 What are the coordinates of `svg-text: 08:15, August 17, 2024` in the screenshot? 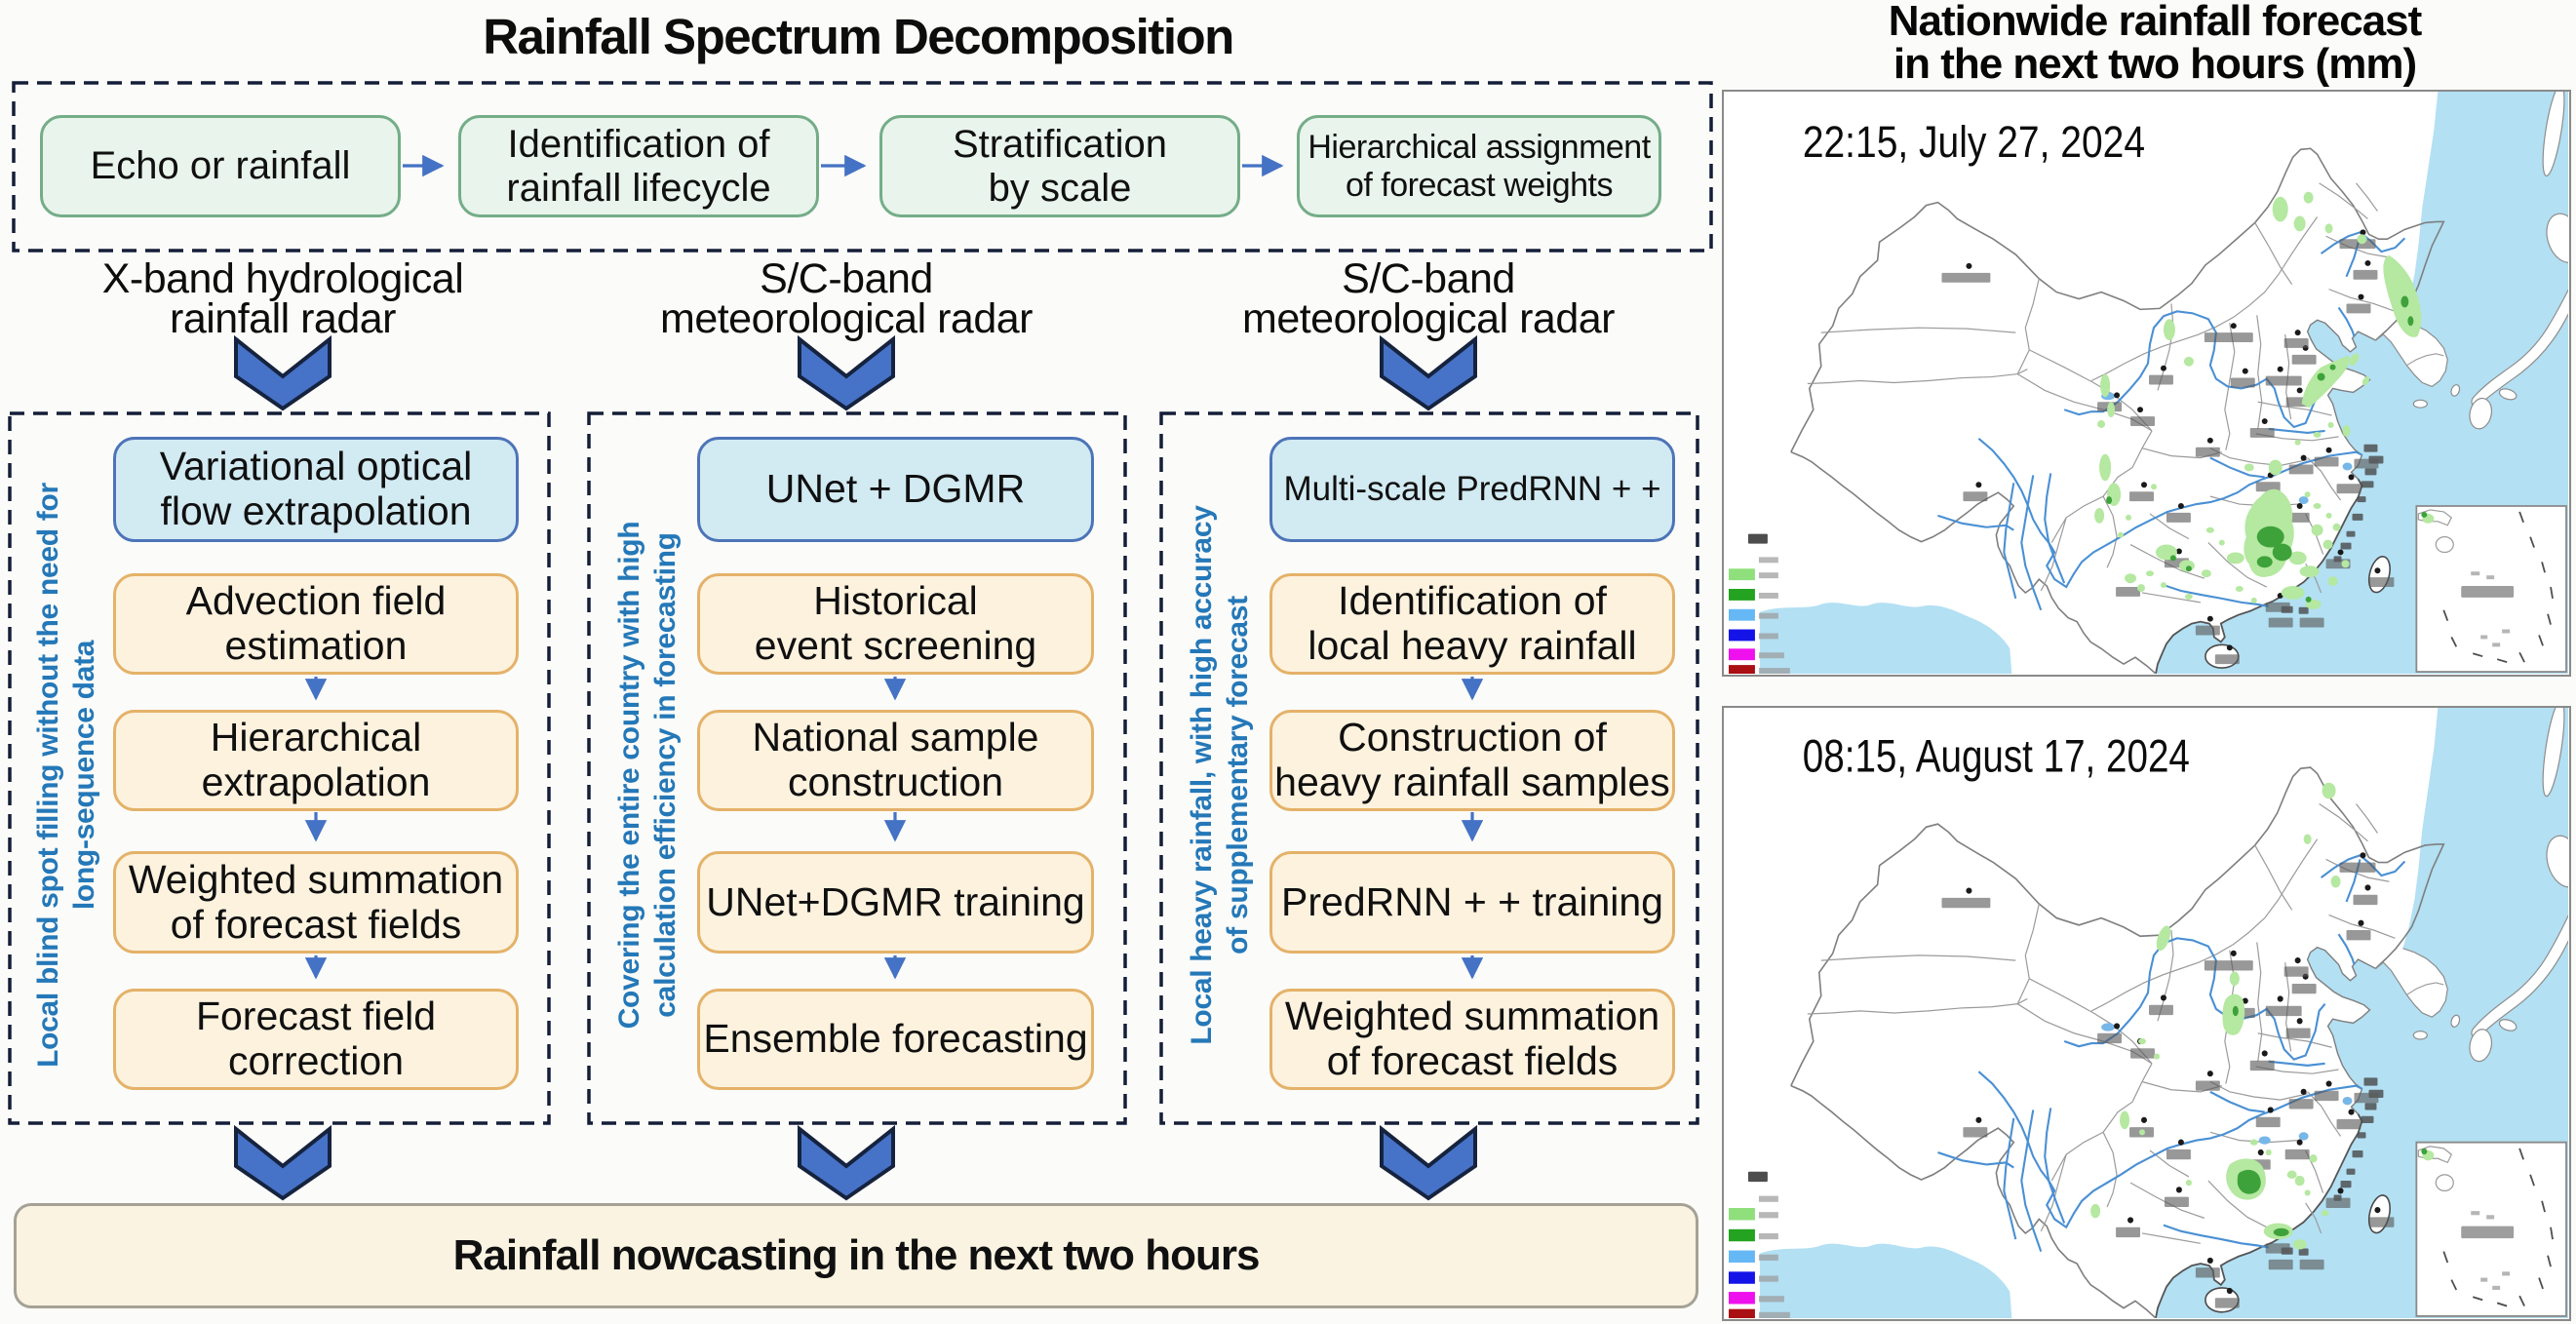 It's located at (1996, 756).